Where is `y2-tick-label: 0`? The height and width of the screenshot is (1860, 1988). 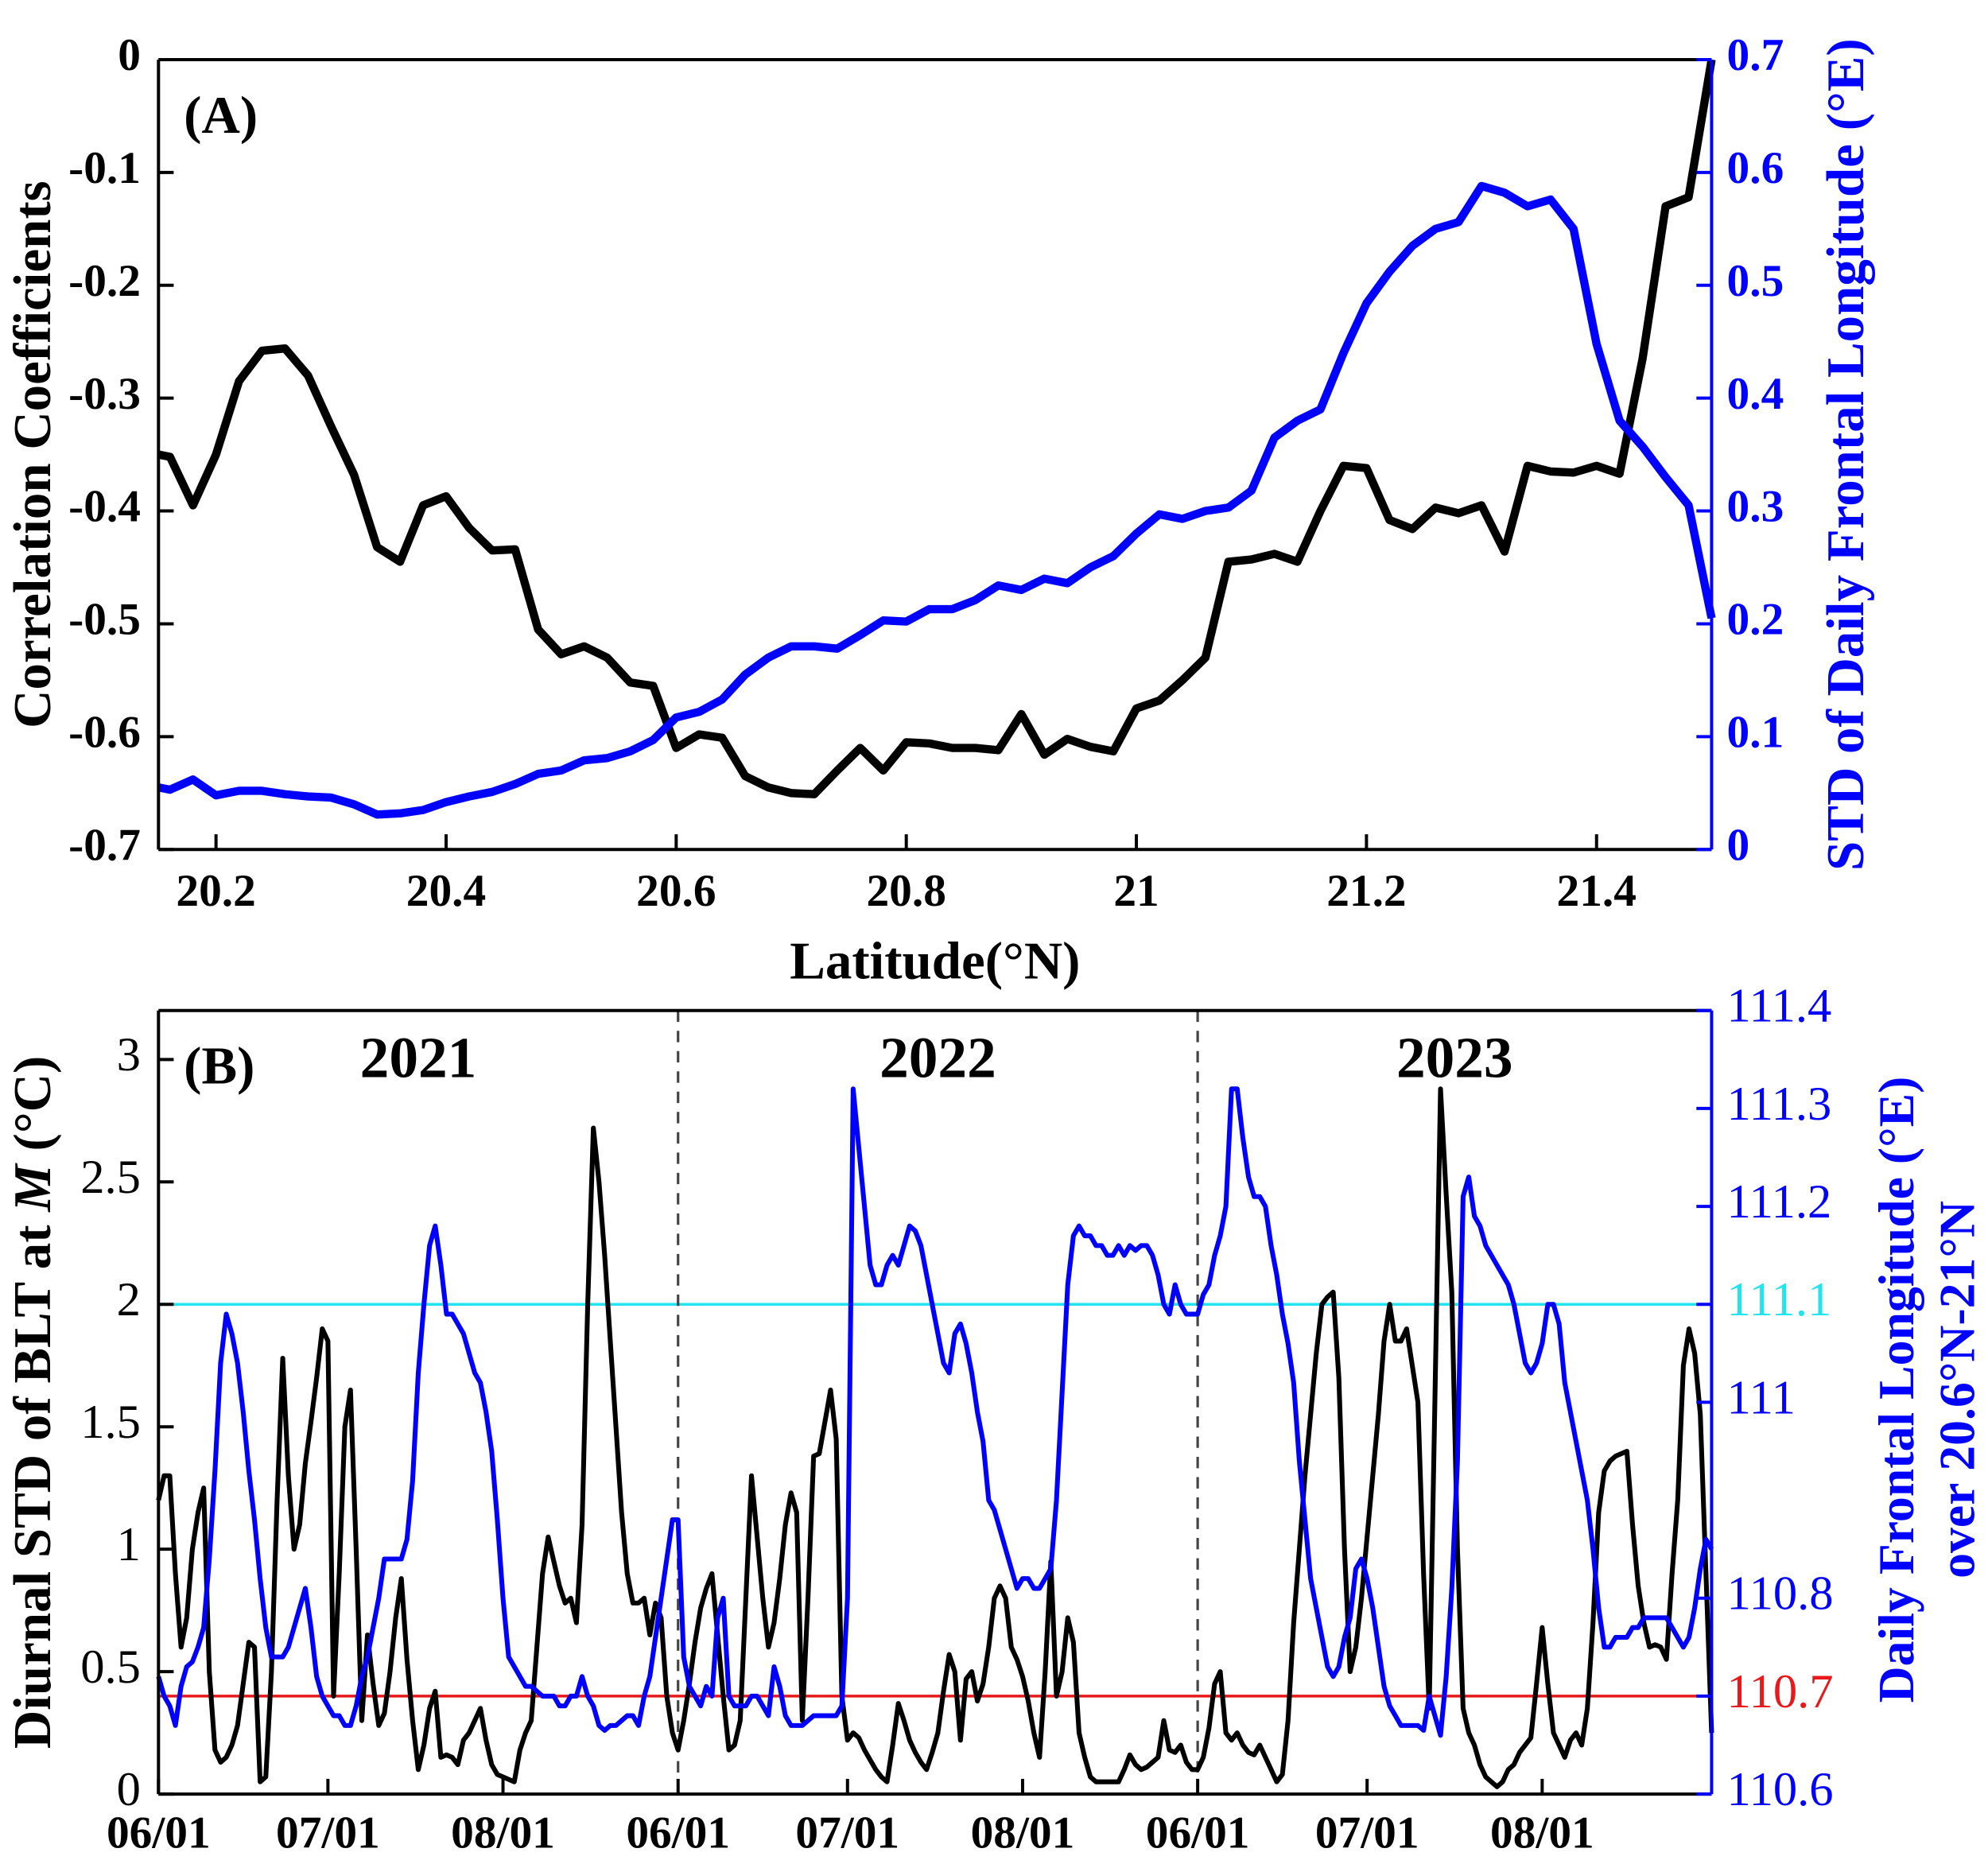 y2-tick-label: 0 is located at coordinates (1738, 845).